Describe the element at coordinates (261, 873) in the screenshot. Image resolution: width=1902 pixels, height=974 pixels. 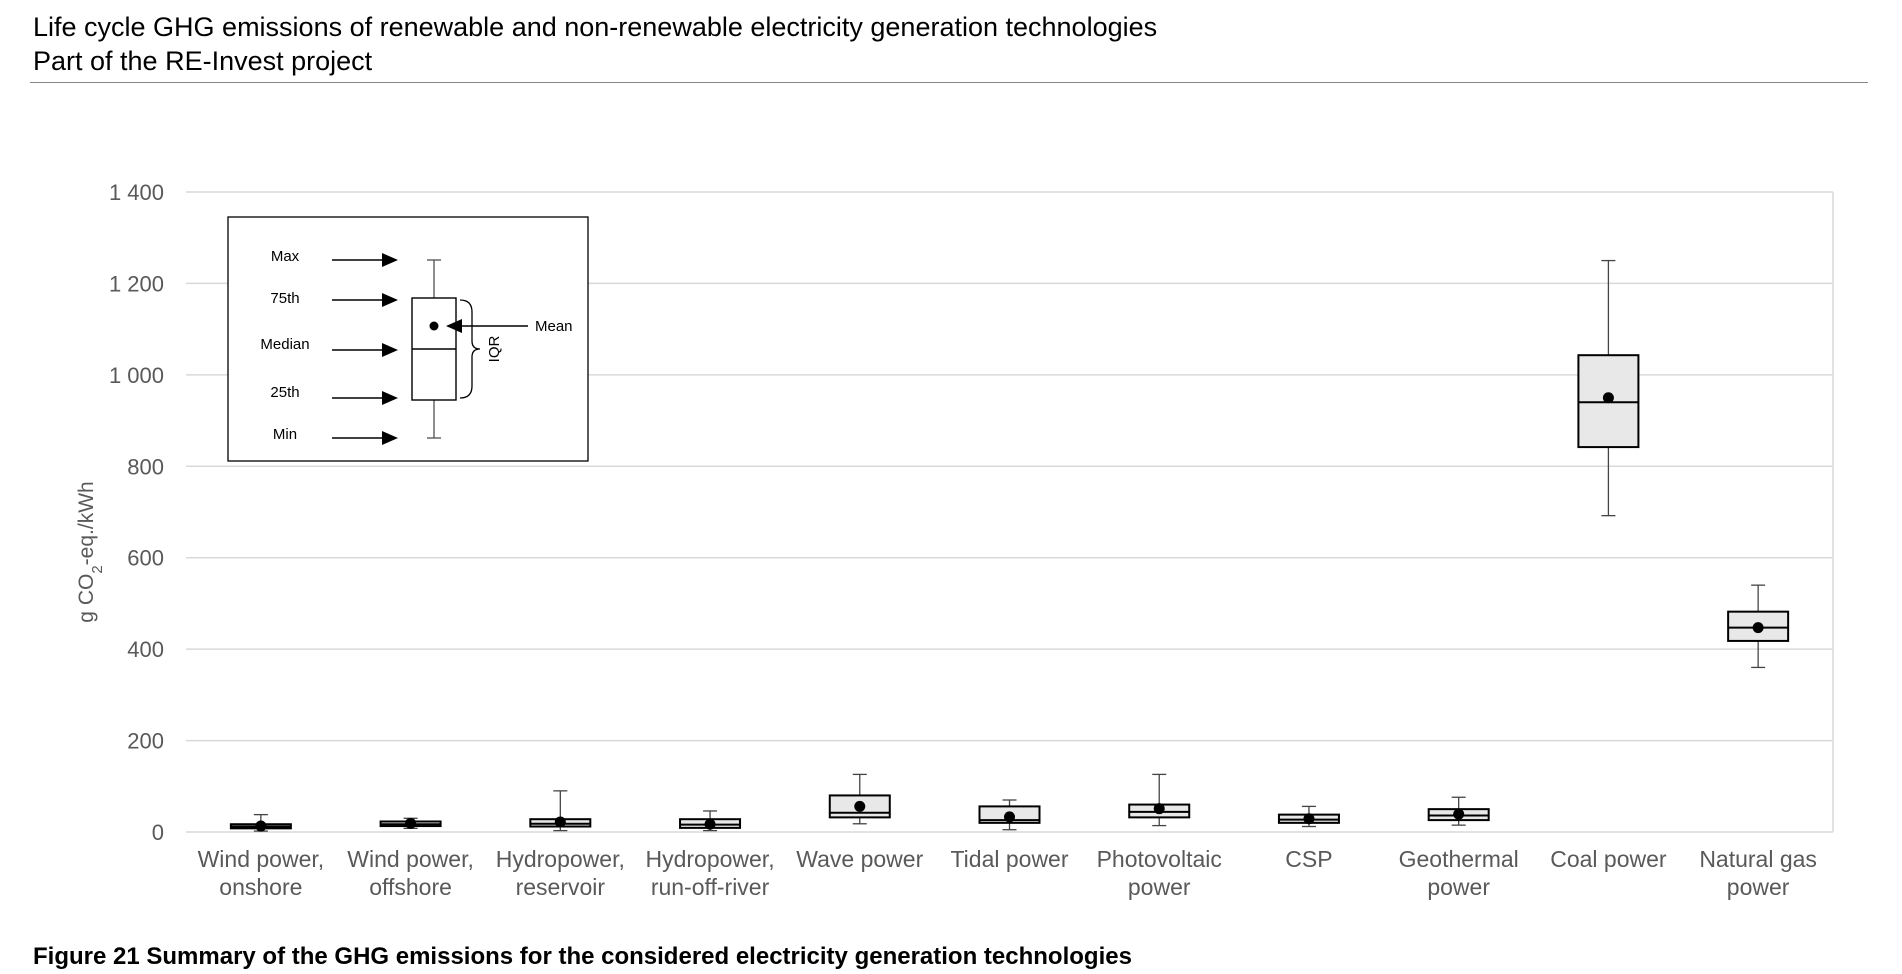
I see `x-tick-label: Wind power, onshore` at that location.